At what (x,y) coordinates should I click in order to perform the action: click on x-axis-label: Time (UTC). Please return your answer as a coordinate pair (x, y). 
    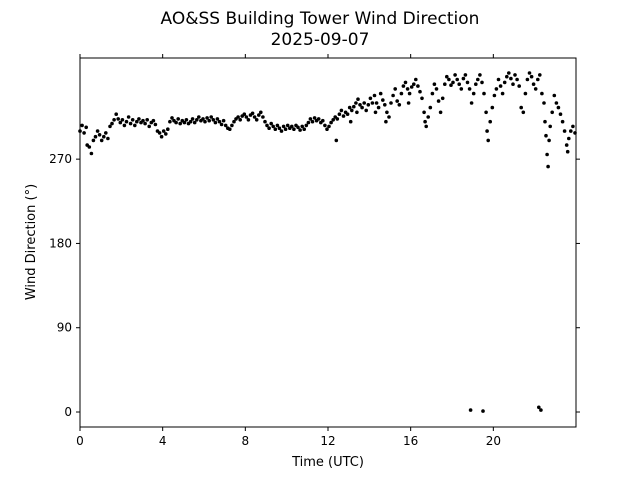
    Looking at the image, I should click on (327, 462).